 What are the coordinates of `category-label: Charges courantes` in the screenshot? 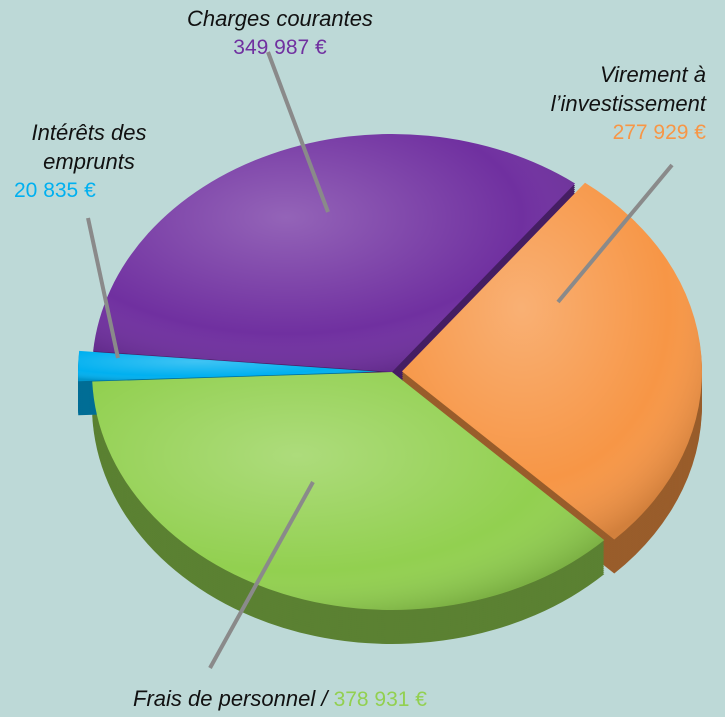 It's located at (280, 18).